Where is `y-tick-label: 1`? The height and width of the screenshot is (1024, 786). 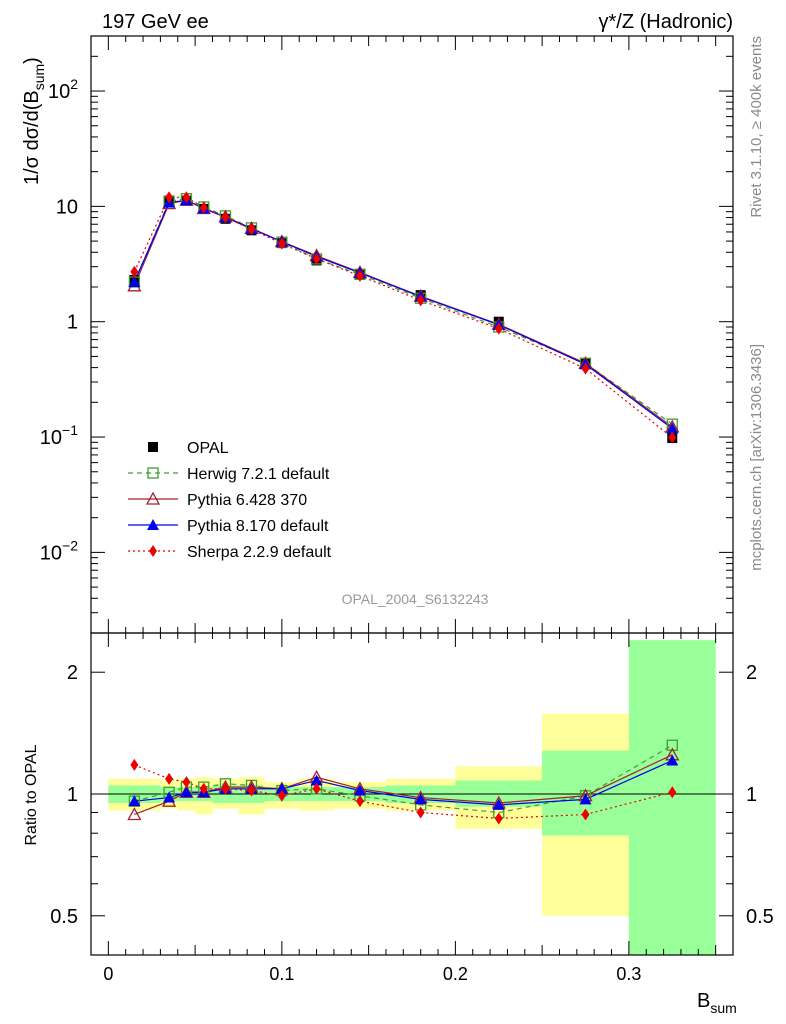 y-tick-label: 1 is located at coordinates (72, 323).